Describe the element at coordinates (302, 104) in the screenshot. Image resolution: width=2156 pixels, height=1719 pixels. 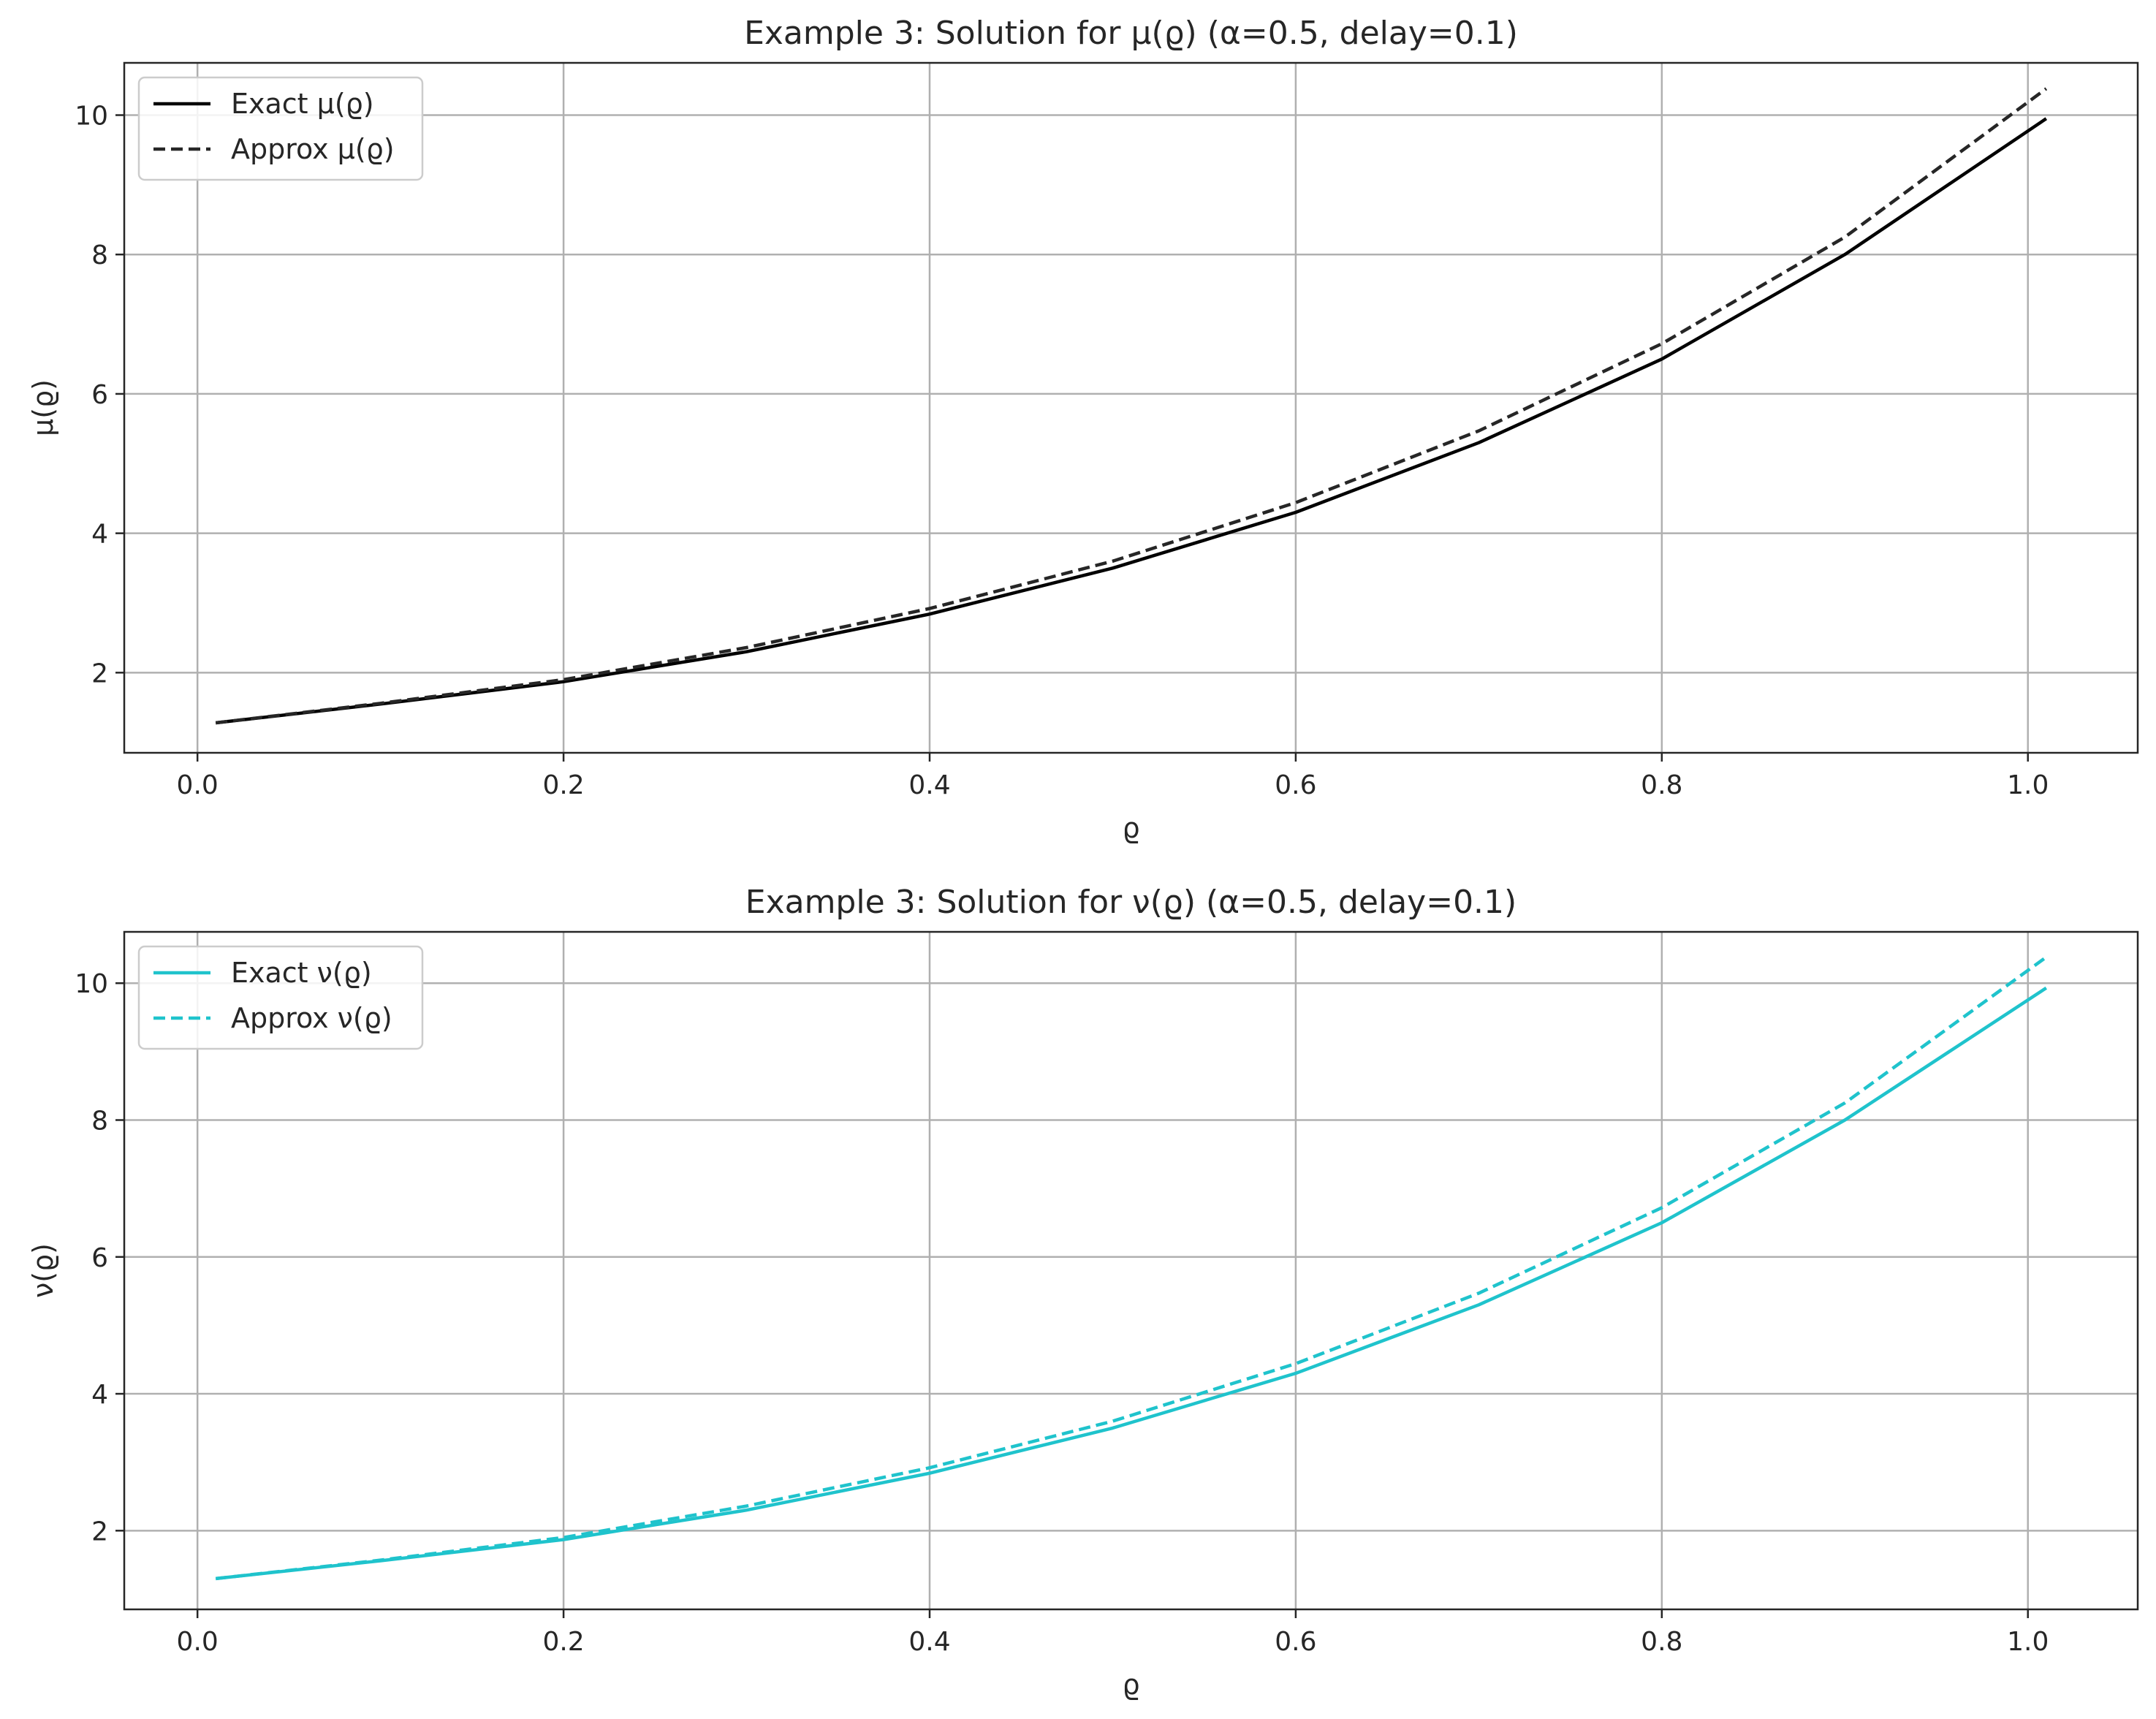
I see `legend-label-exact: Exact μ(ϱ)` at that location.